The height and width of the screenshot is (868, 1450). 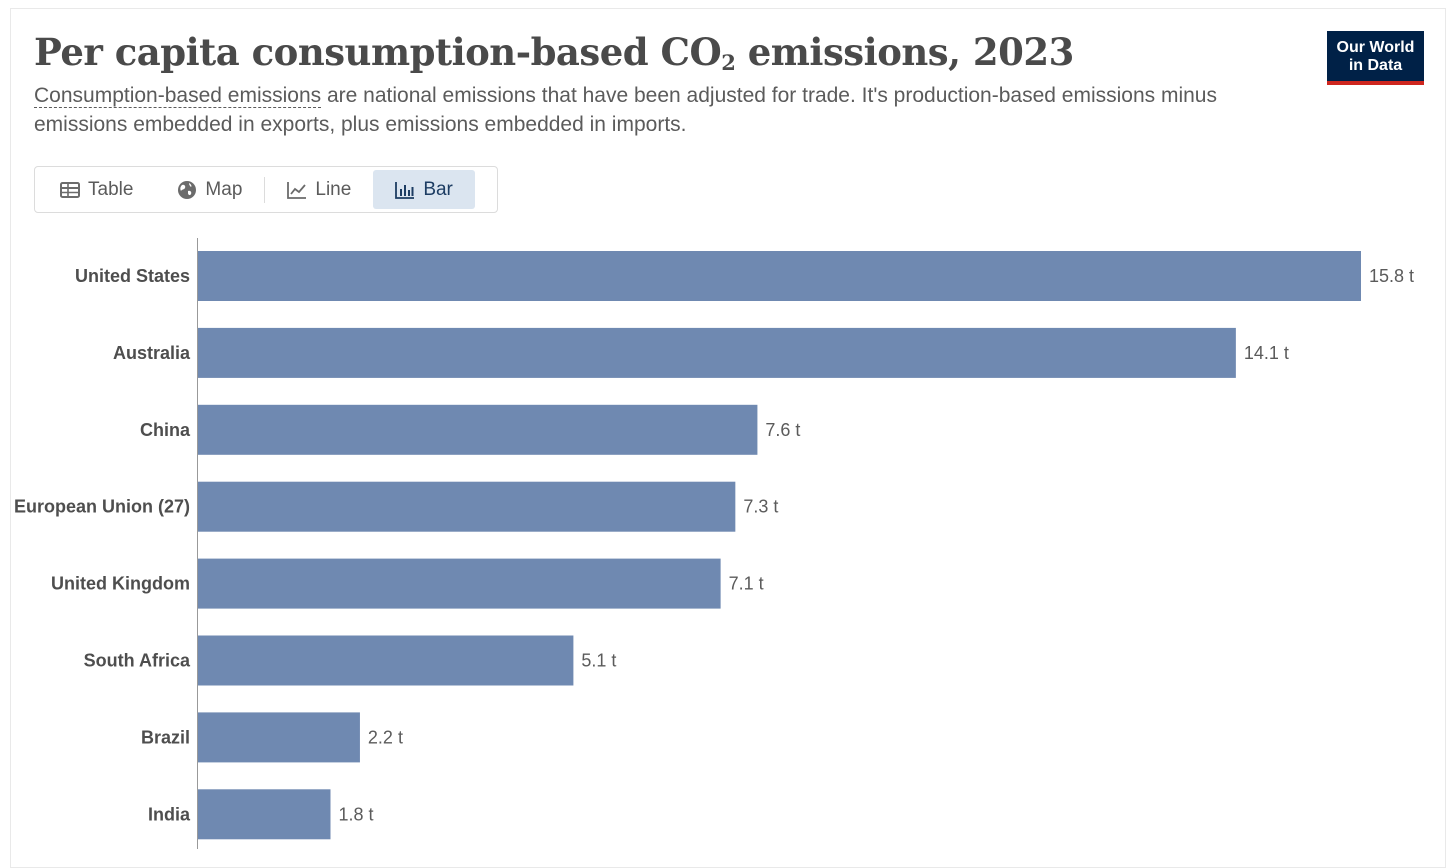 I want to click on category-label: United Kingdom, so click(x=120, y=584).